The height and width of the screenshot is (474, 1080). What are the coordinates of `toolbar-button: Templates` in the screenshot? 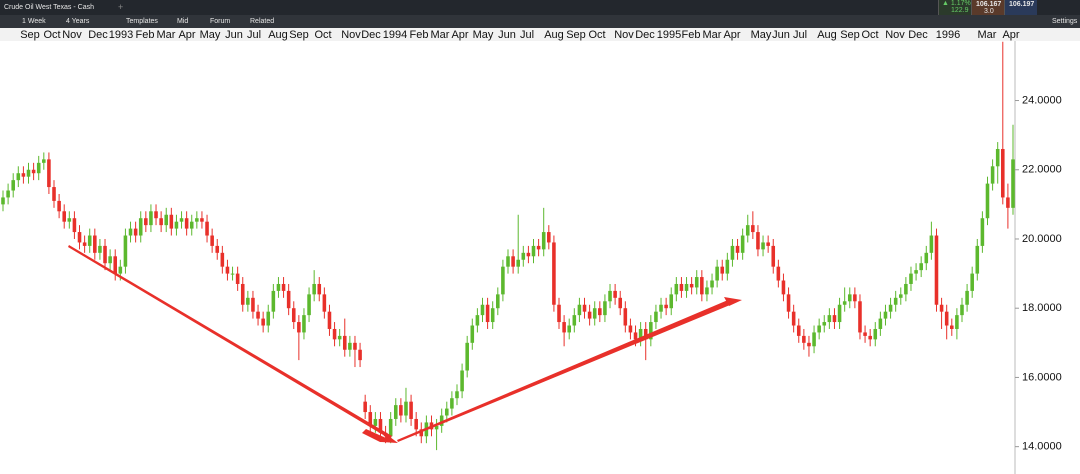 It's located at (142, 21).